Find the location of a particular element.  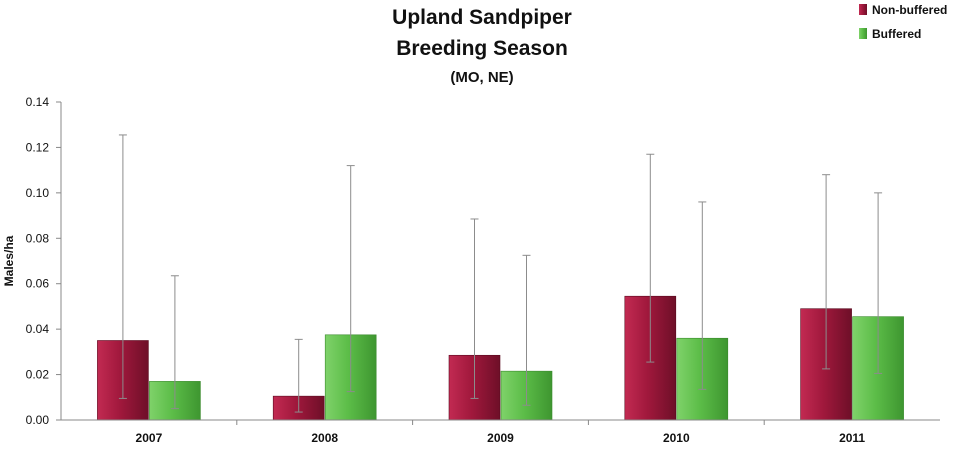

y-tick-label: 0.10 is located at coordinates (38, 193).